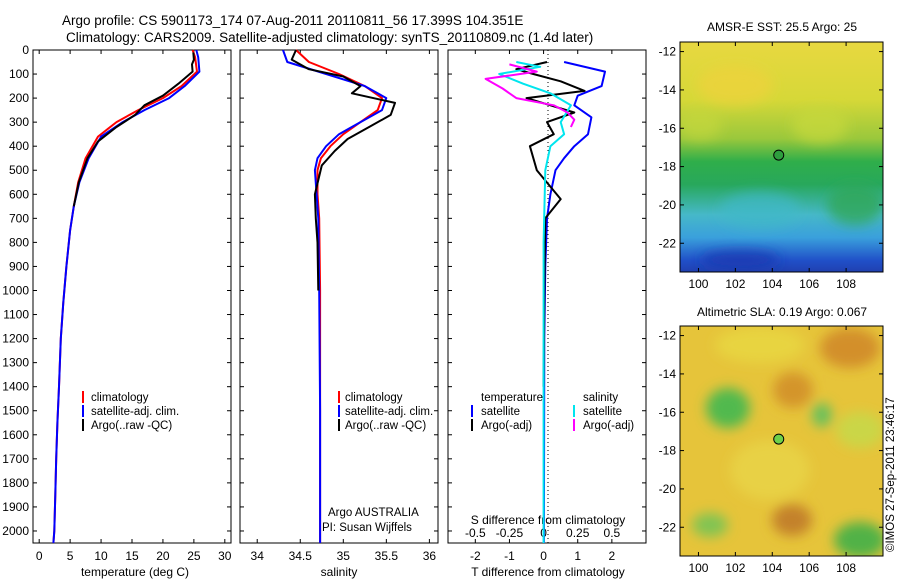  What do you see at coordinates (15, 411) in the screenshot?
I see `y-tick-label: 1500` at bounding box center [15, 411].